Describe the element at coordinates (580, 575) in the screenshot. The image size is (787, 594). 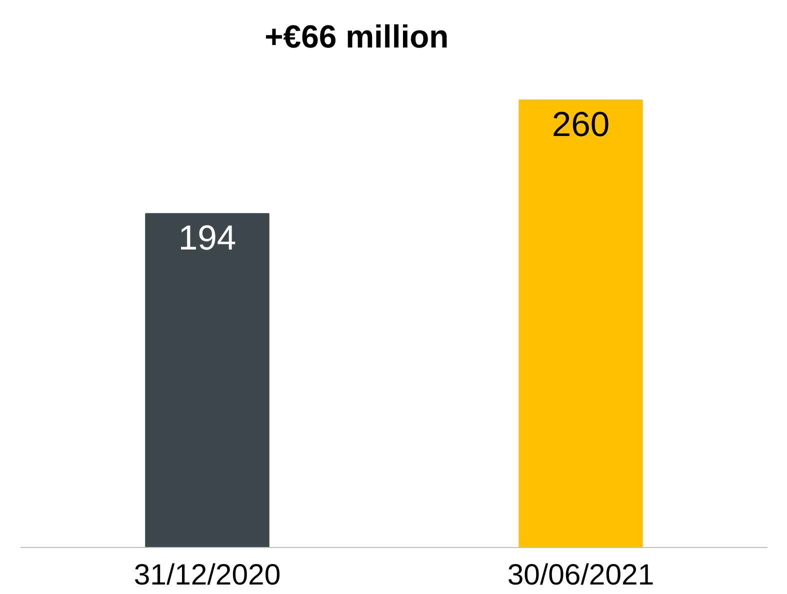
I see `x-tick-label: 30/06/2021` at that location.